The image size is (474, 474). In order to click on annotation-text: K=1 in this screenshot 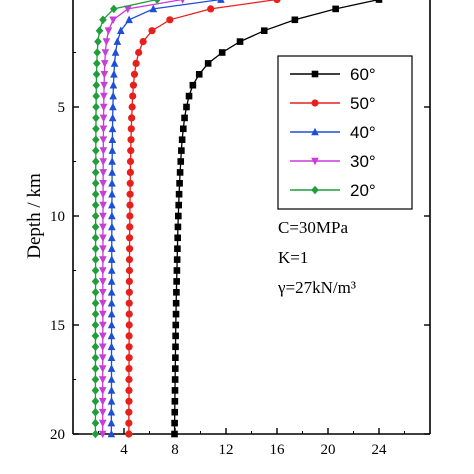, I will do `click(293, 257)`.